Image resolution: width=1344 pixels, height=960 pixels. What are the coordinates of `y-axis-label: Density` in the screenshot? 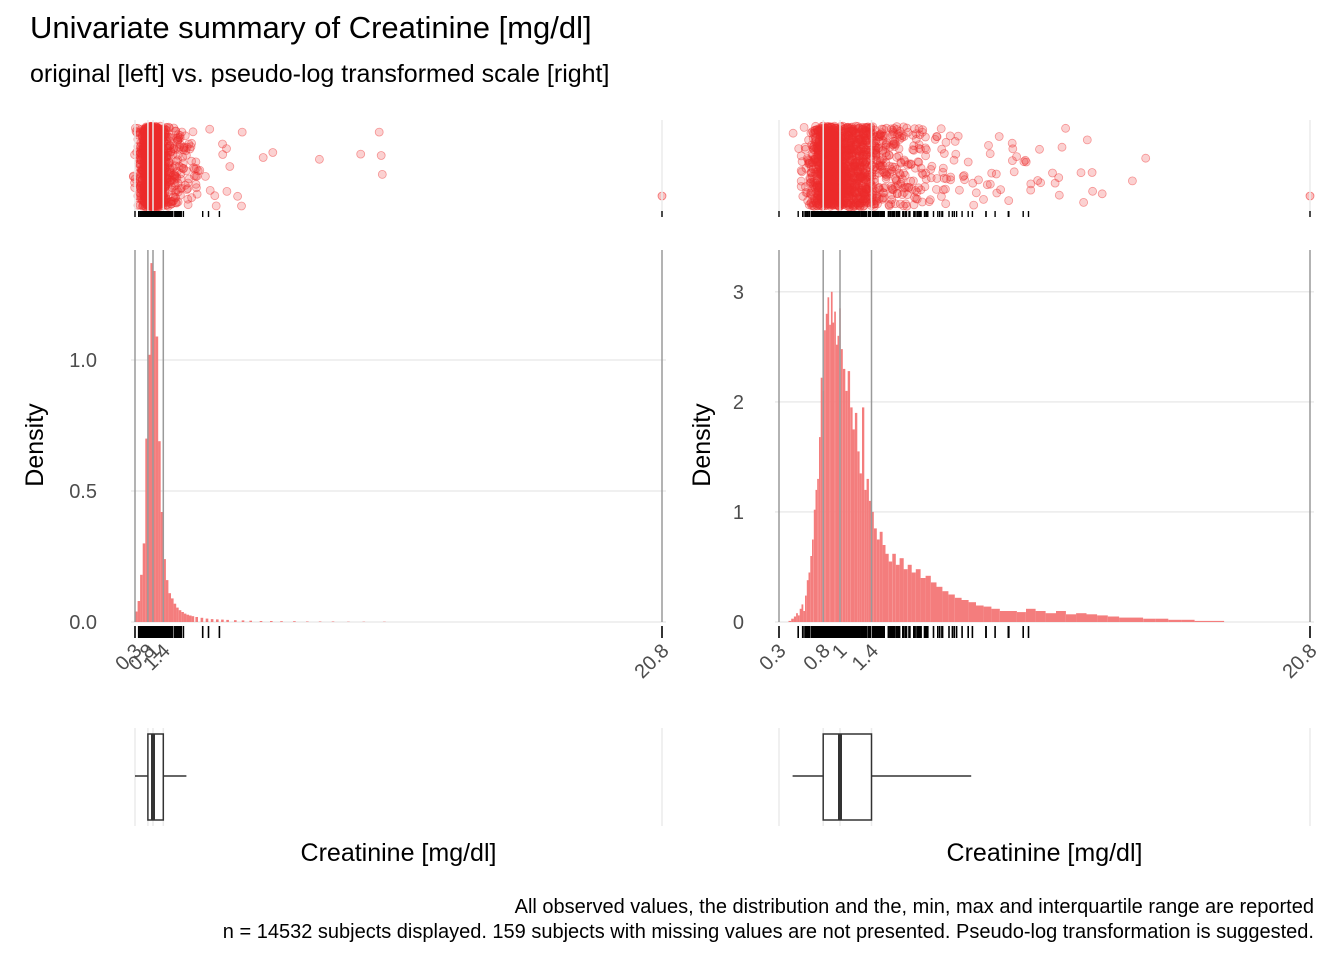 It's located at (35, 445).